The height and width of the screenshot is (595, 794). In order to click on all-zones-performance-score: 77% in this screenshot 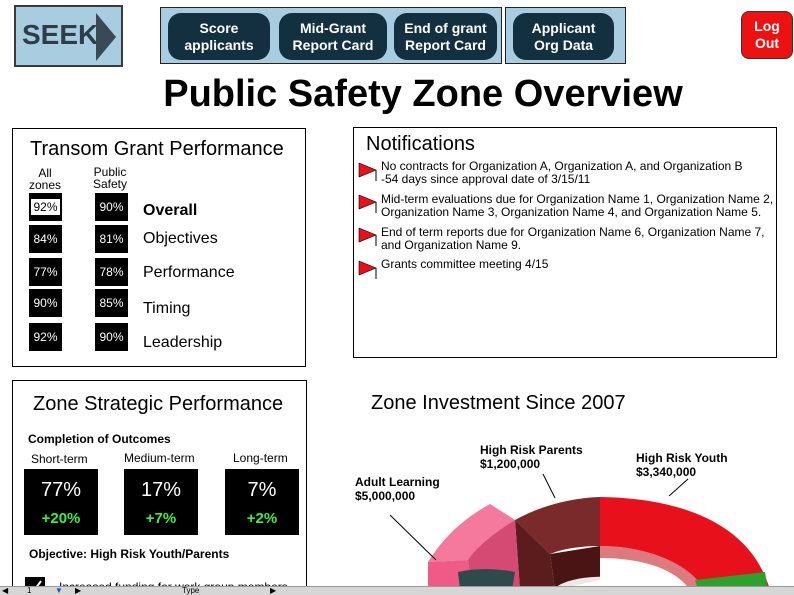, I will do `click(45, 272)`.